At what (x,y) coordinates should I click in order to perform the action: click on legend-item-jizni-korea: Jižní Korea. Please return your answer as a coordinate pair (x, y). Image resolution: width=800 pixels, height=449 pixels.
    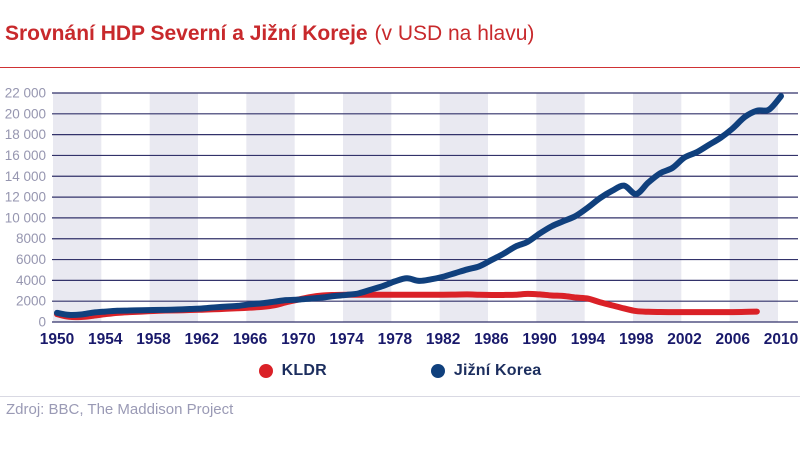
    Looking at the image, I should click on (486, 371).